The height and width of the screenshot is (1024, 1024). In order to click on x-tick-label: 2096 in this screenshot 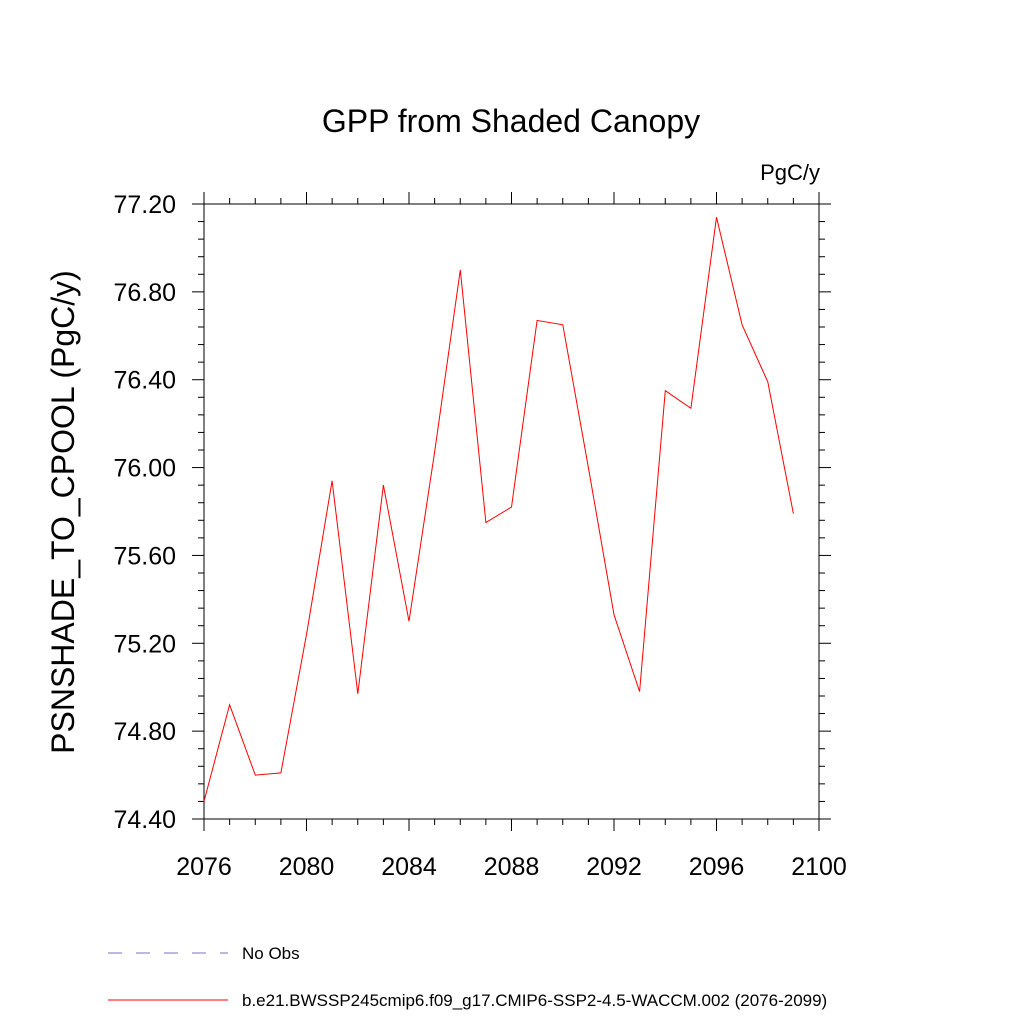, I will do `click(717, 867)`.